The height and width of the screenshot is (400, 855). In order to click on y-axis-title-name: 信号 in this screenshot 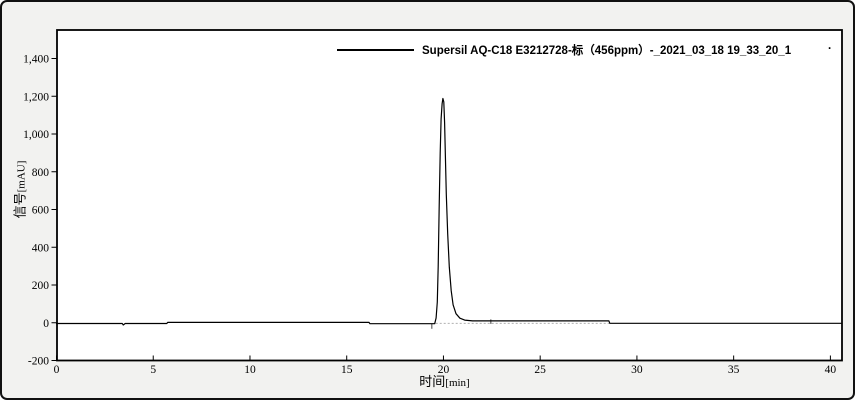, I will do `click(20, 205)`.